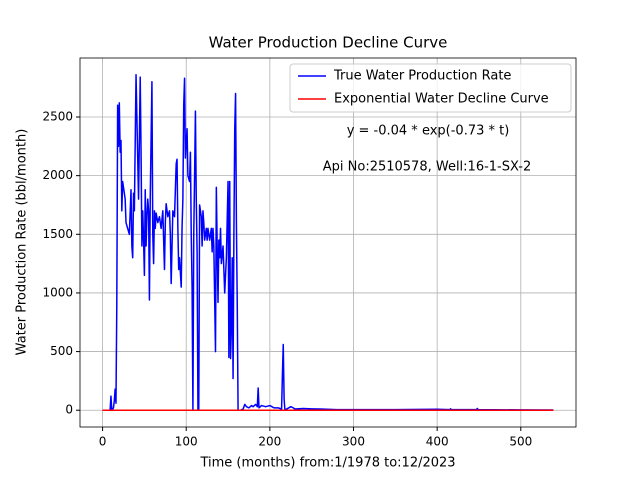 The width and height of the screenshot is (640, 480). Describe the element at coordinates (428, 131) in the screenshot. I see `annotation: y = -0.04 * exp(-0.73 * t)` at that location.